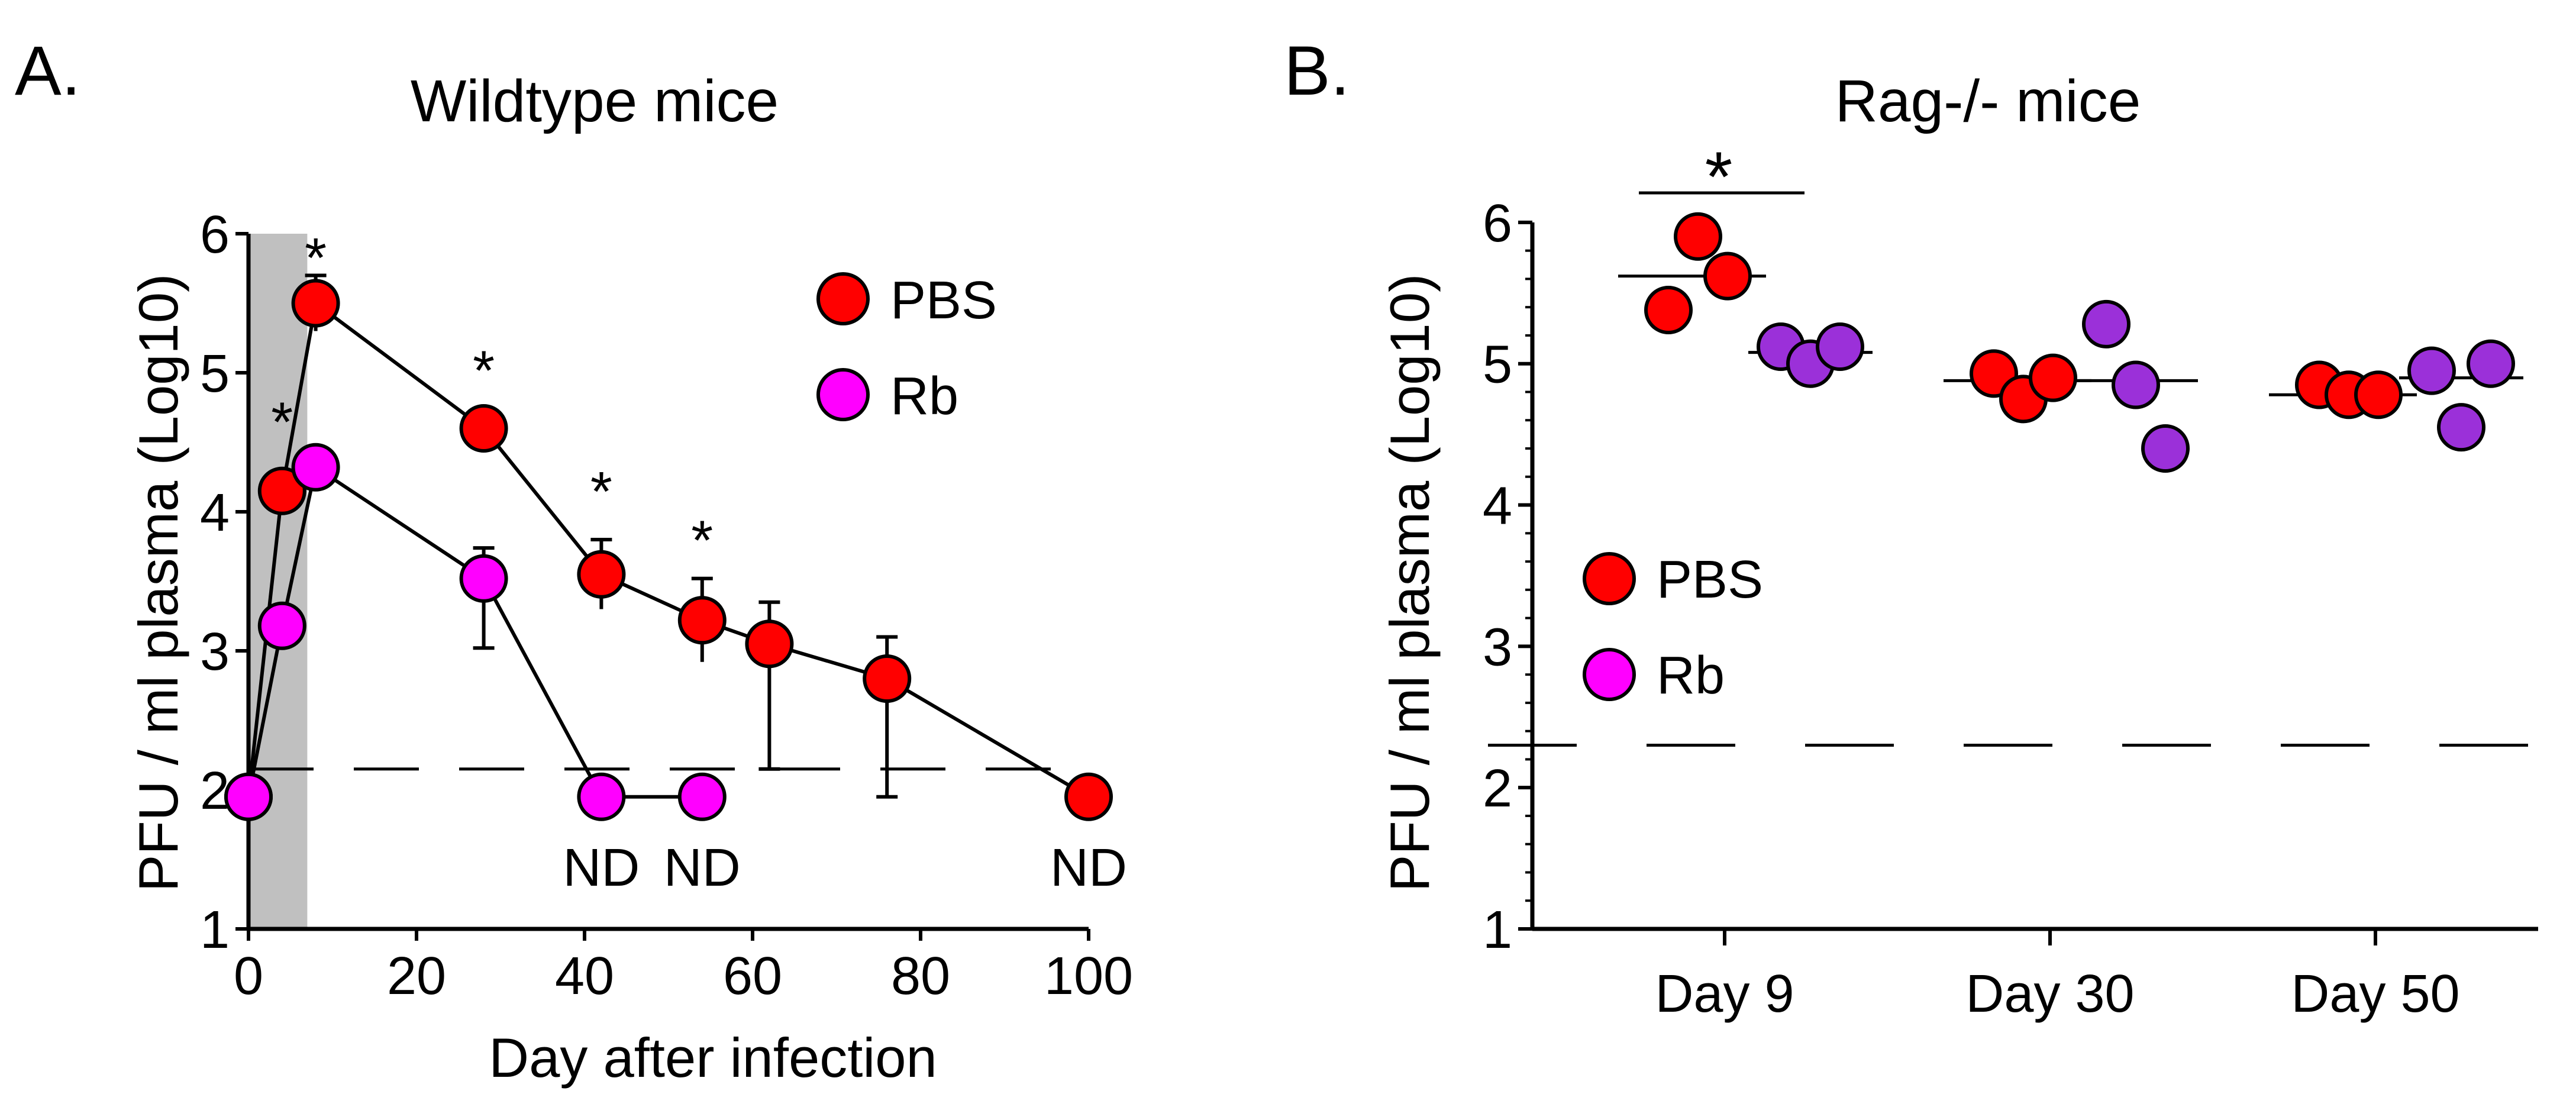 Image resolution: width=2576 pixels, height=1107 pixels. I want to click on x-tick-label: 0, so click(248, 977).